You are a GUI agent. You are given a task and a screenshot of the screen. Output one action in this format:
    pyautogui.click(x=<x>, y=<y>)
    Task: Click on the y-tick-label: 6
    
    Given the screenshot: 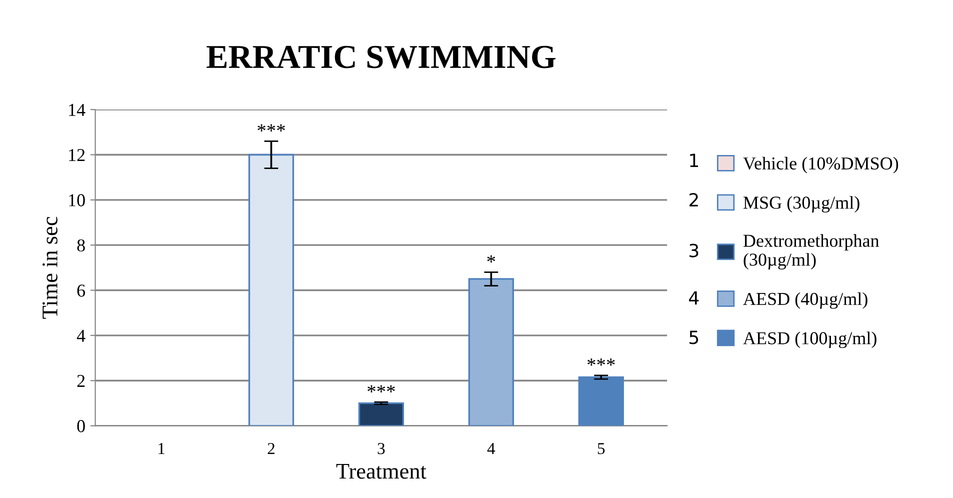 What is the action you would take?
    pyautogui.click(x=81, y=290)
    